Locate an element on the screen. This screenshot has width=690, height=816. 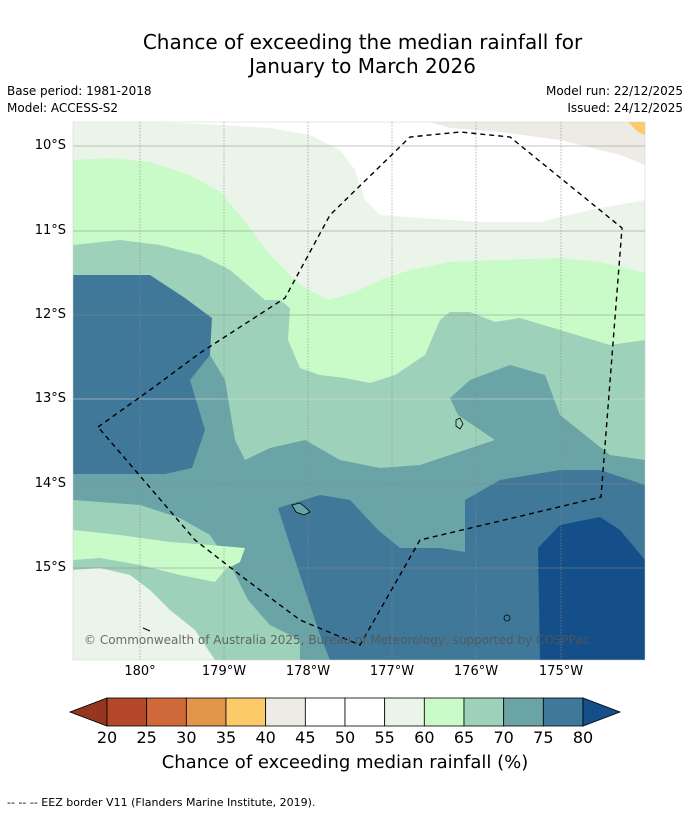
band-60-65-south is located at coordinates (159, 556).